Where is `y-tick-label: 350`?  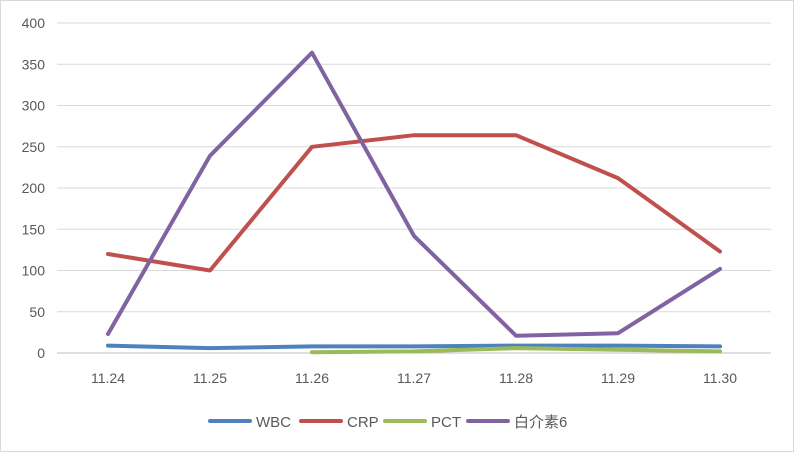 y-tick-label: 350 is located at coordinates (34, 64).